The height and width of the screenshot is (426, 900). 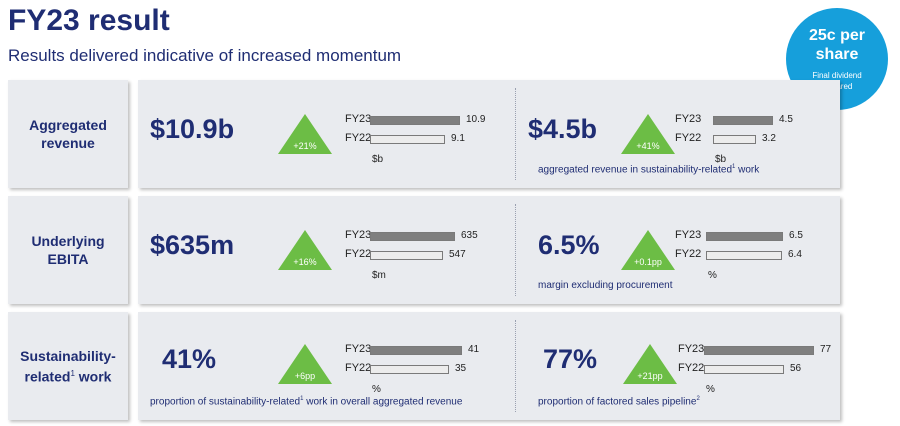 I want to click on caption-tail: work, so click(x=747, y=170).